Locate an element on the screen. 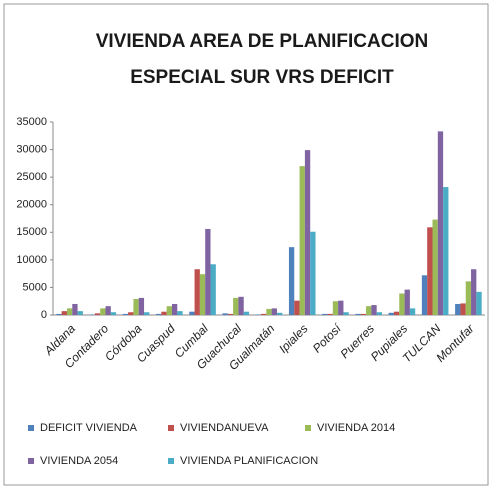 This screenshot has height=489, width=492. legend-label: VIVIENDA 2054 is located at coordinates (79, 461).